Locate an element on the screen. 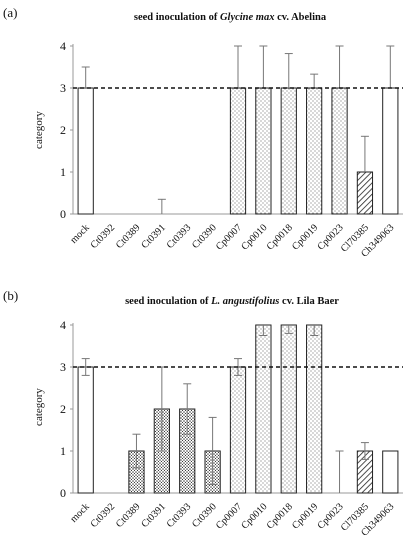 This screenshot has width=413, height=550. panel-a-bar-cp0010 is located at coordinates (263, 151).